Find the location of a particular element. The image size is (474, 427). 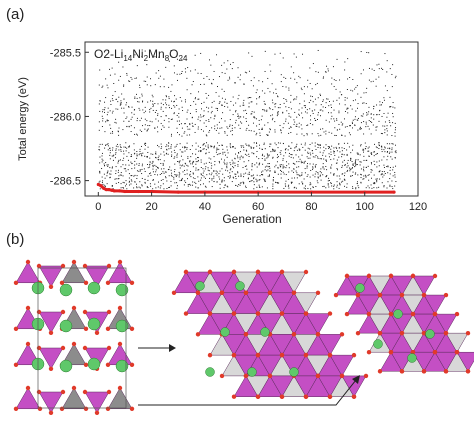

lithium-atom is located at coordinates (122, 326).